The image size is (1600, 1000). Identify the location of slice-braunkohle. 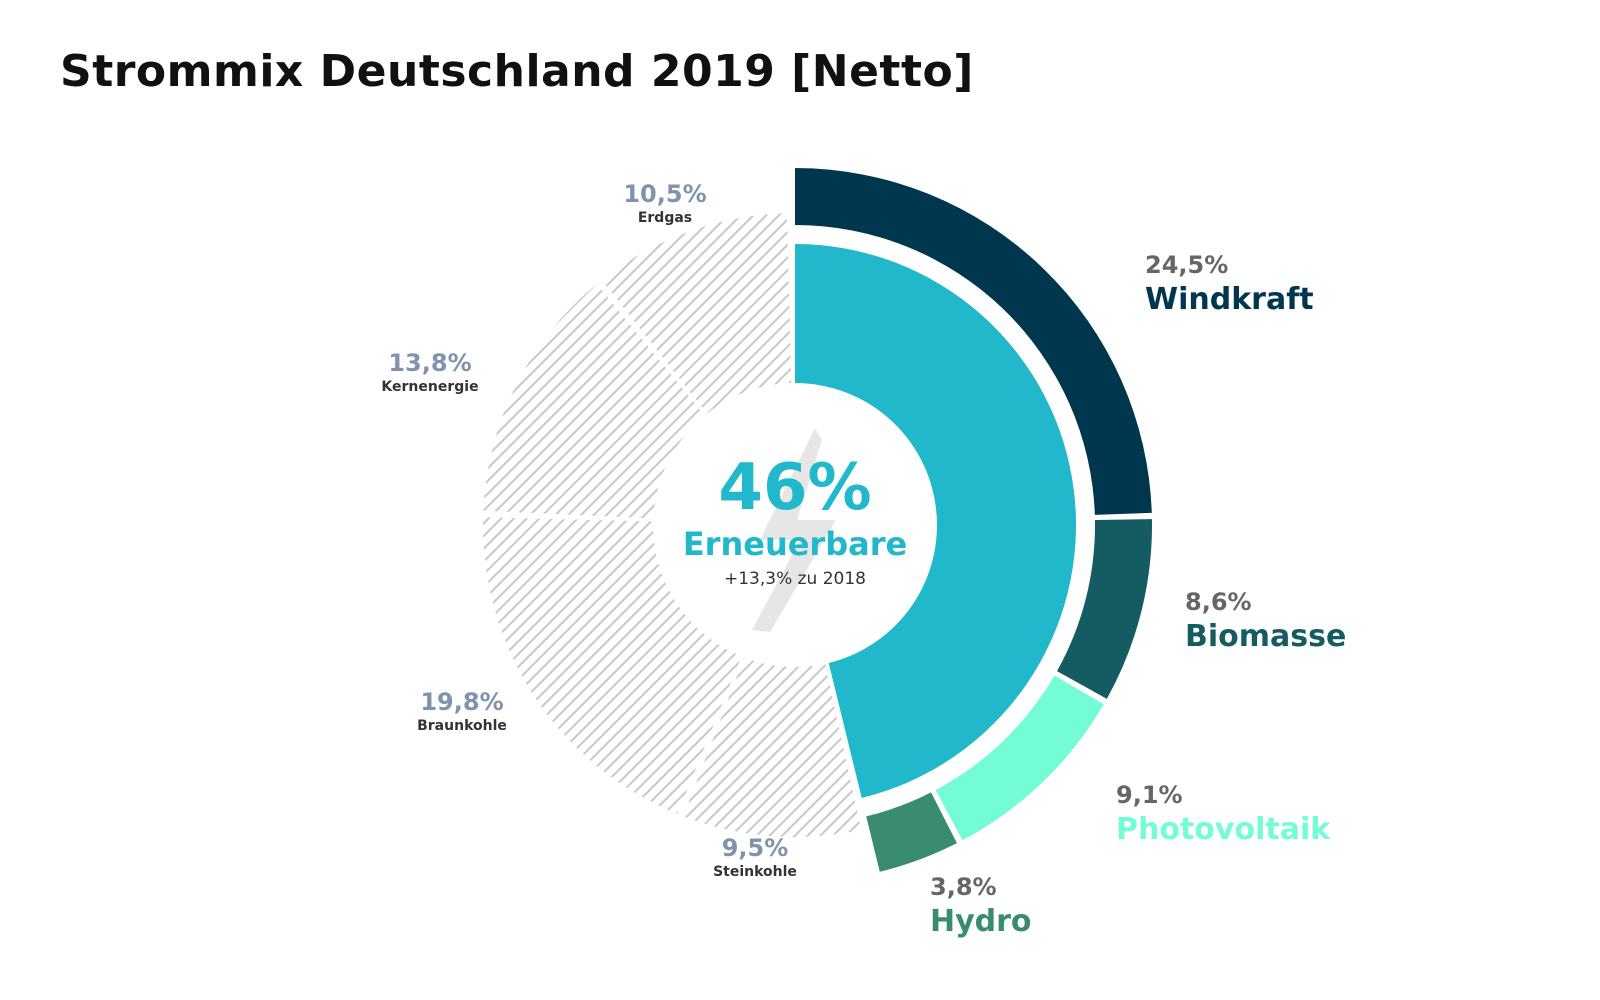
(612, 665).